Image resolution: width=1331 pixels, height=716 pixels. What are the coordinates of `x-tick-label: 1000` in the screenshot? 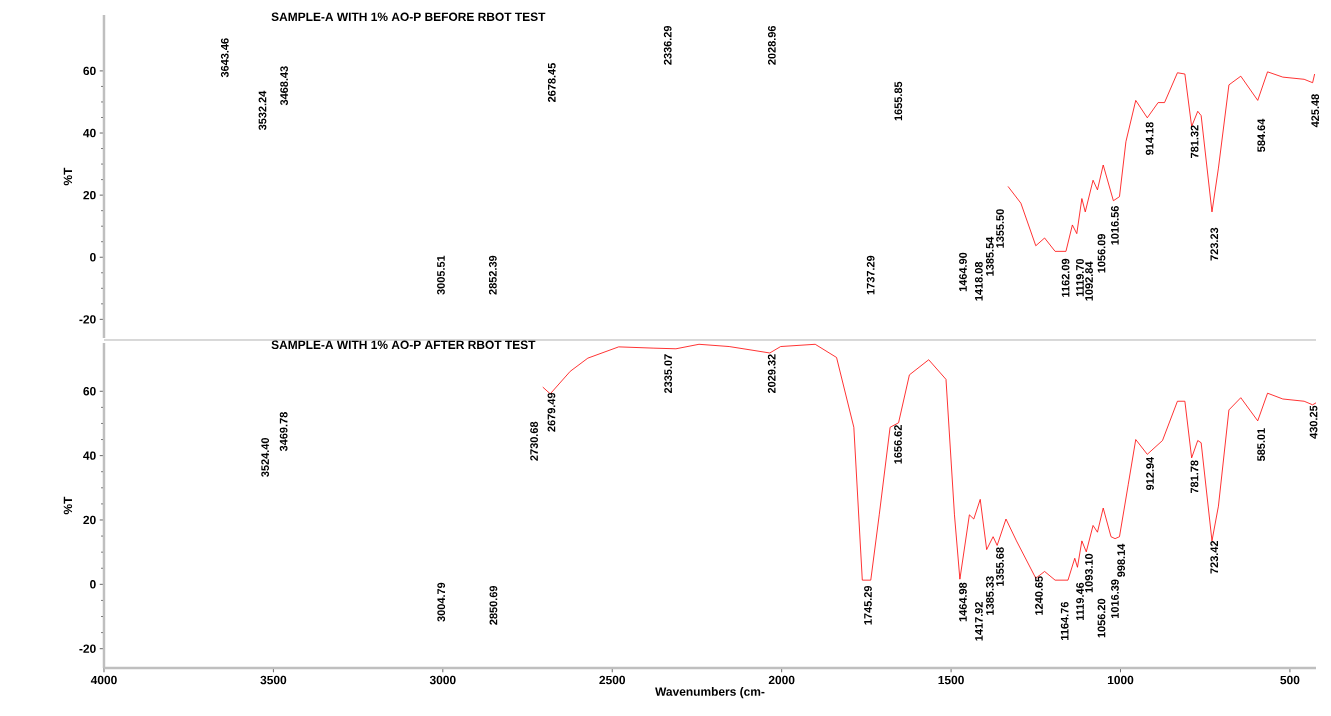 It's located at (1120, 680).